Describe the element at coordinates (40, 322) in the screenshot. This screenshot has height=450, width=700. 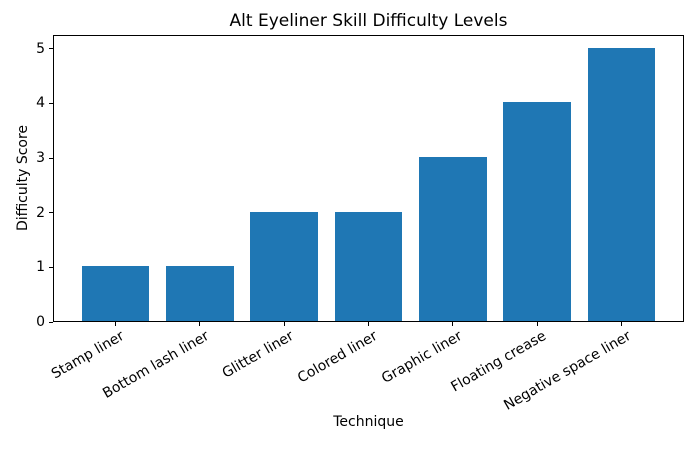
I see `y-tick-label: 0` at that location.